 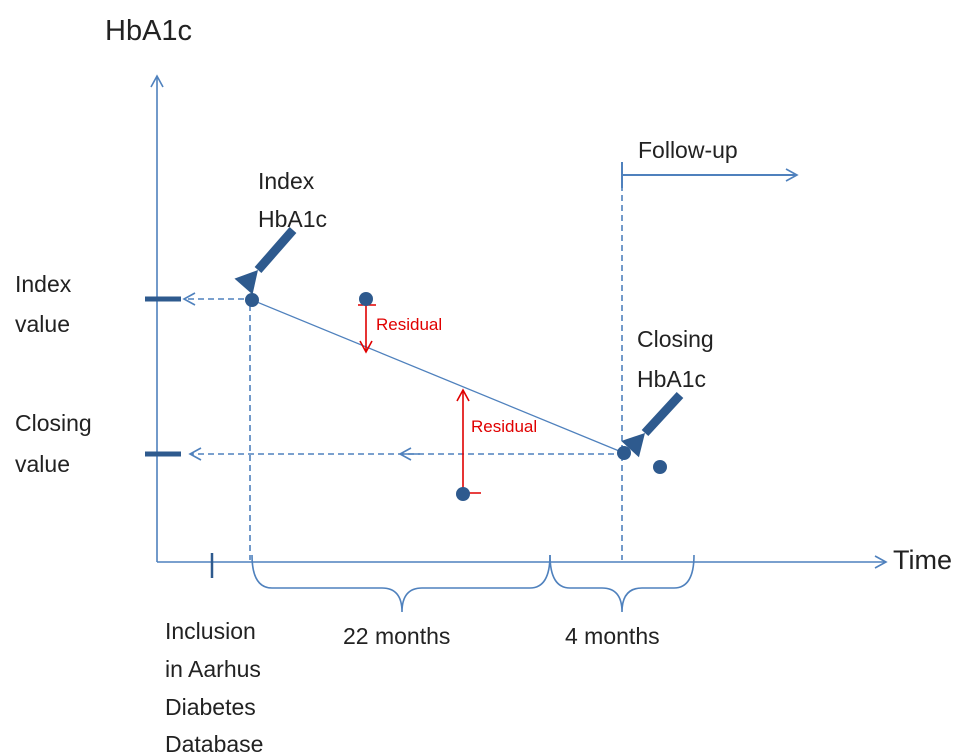 I want to click on label: Diabetes, so click(x=210, y=707).